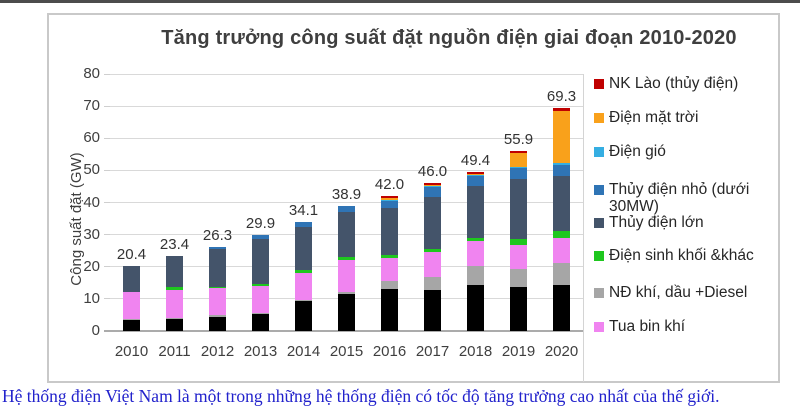  What do you see at coordinates (518, 351) in the screenshot?
I see `x-tick-label-2019: 2019` at bounding box center [518, 351].